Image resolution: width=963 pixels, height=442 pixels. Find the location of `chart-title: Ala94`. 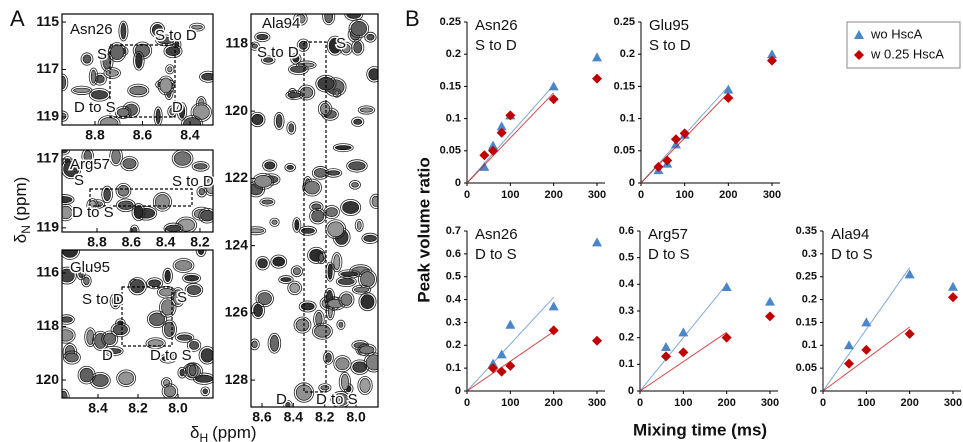

chart-title: Ala94 is located at coordinates (850, 234).